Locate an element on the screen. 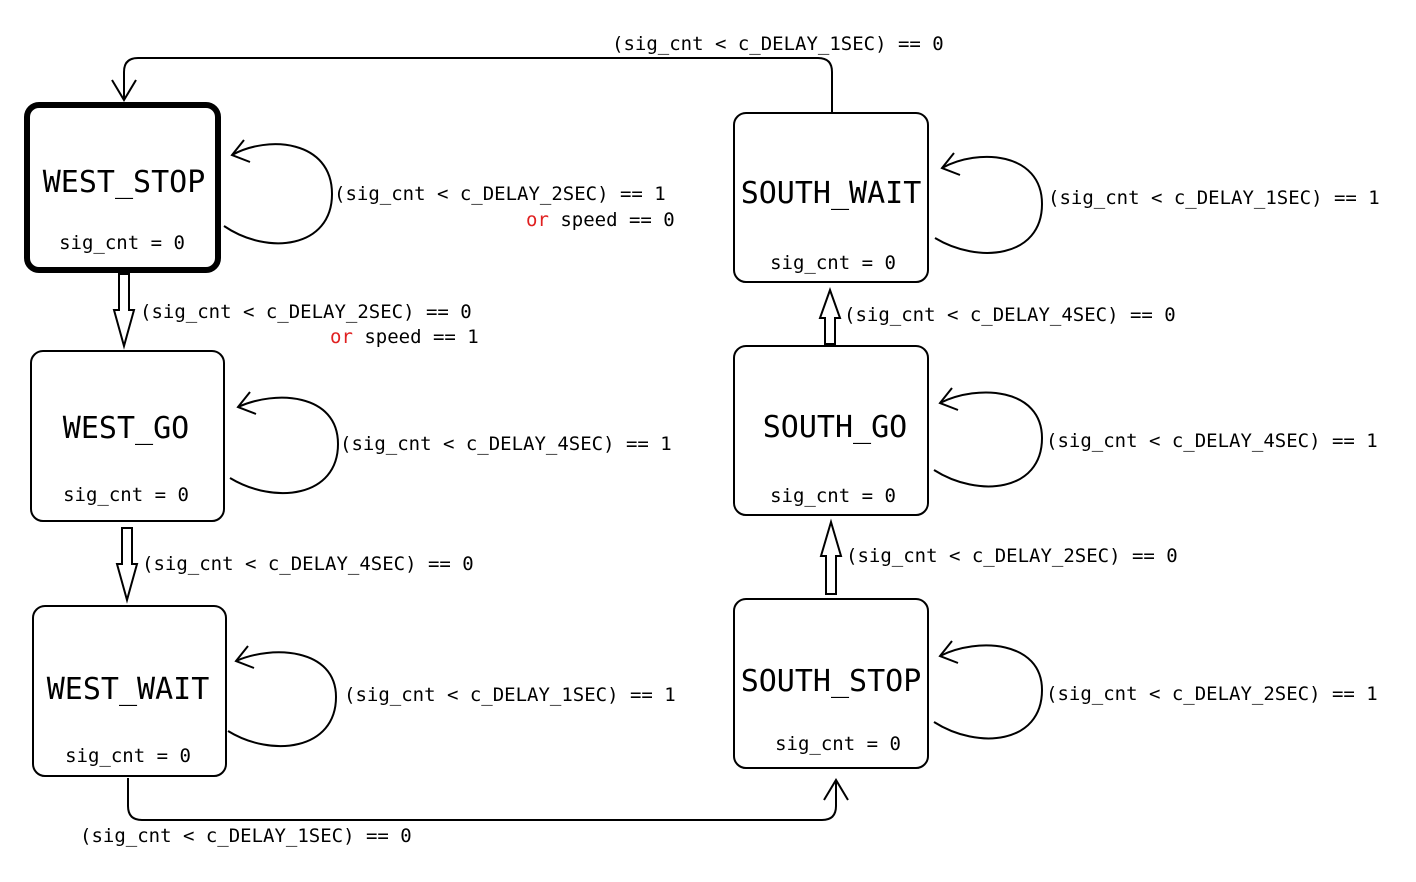 The height and width of the screenshot is (882, 1416). label-west-stop-loop-line2: or speed == 0 is located at coordinates (600, 220).